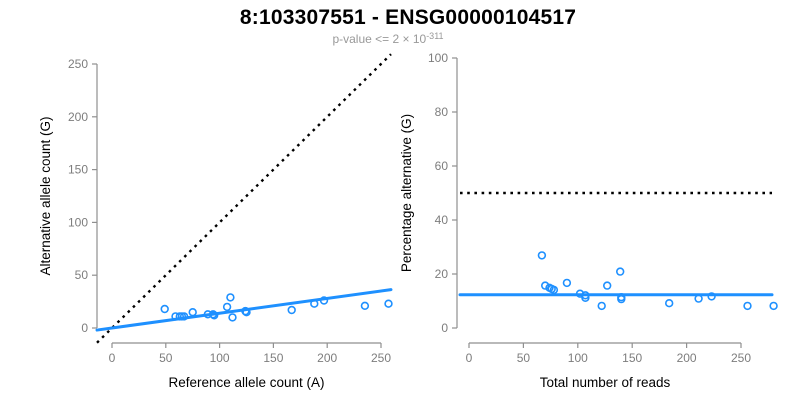  What do you see at coordinates (408, 17) in the screenshot?
I see `figure-title: 8:103307551 - ENSG00000104517` at bounding box center [408, 17].